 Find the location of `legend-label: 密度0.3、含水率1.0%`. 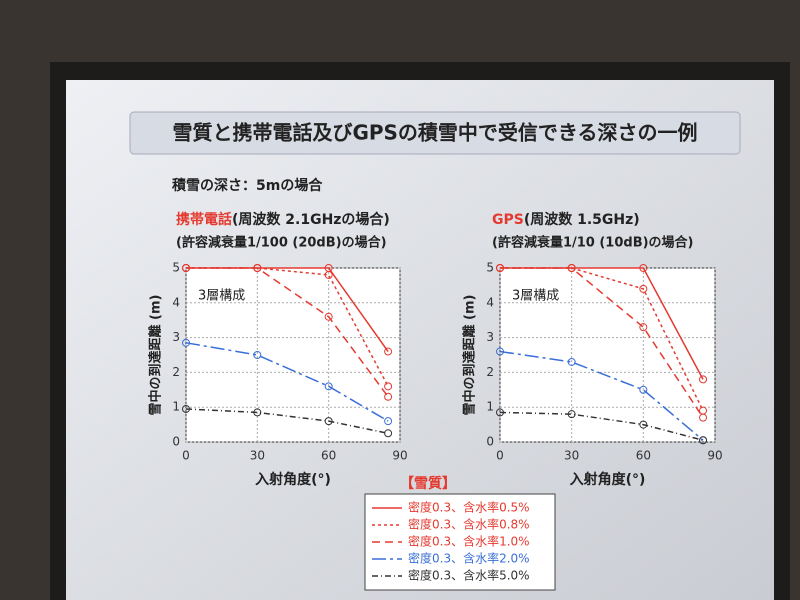

legend-label: 密度0.3、含水率1.0% is located at coordinates (469, 541).